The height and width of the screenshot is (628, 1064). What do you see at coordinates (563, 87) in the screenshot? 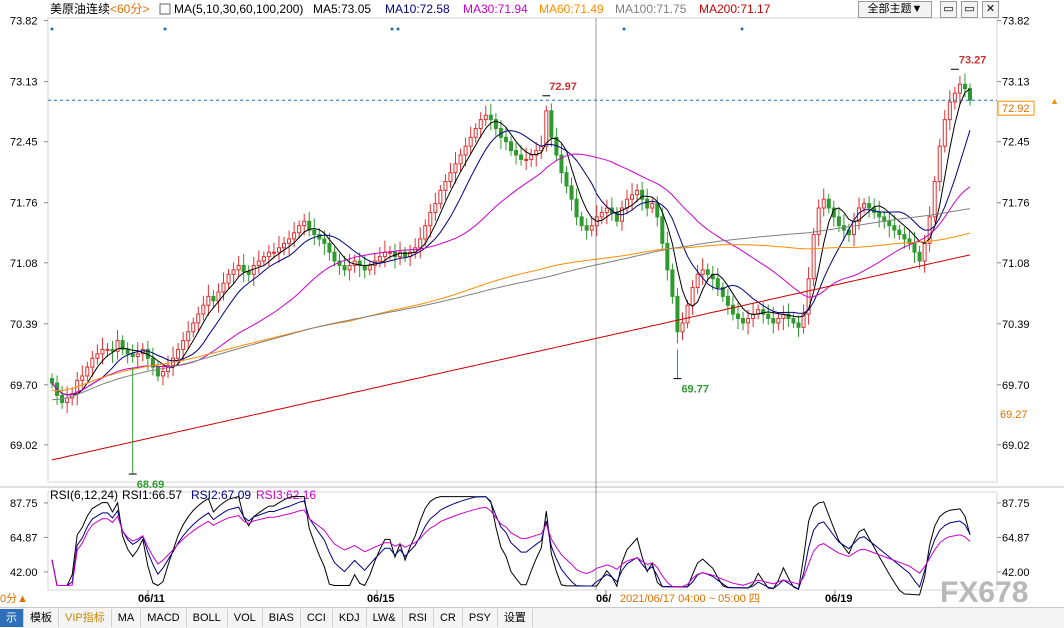
I see `high-annotation: 72.97` at bounding box center [563, 87].